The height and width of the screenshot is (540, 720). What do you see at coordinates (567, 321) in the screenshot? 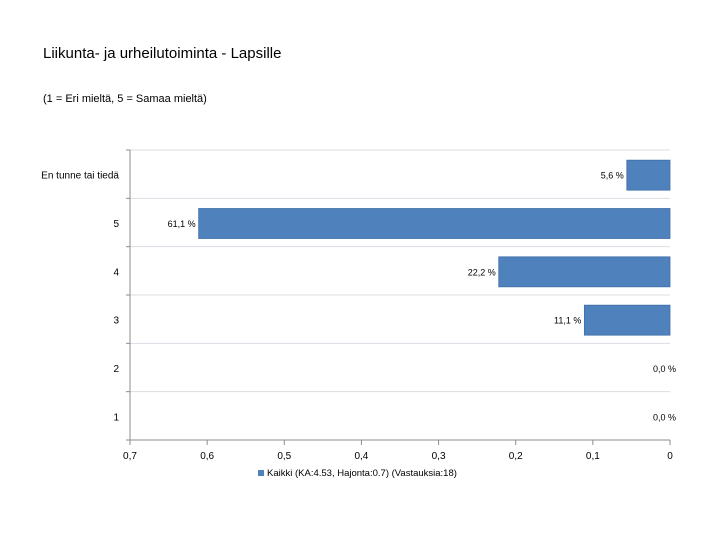
I see `value-label: 11,1 %` at bounding box center [567, 321].